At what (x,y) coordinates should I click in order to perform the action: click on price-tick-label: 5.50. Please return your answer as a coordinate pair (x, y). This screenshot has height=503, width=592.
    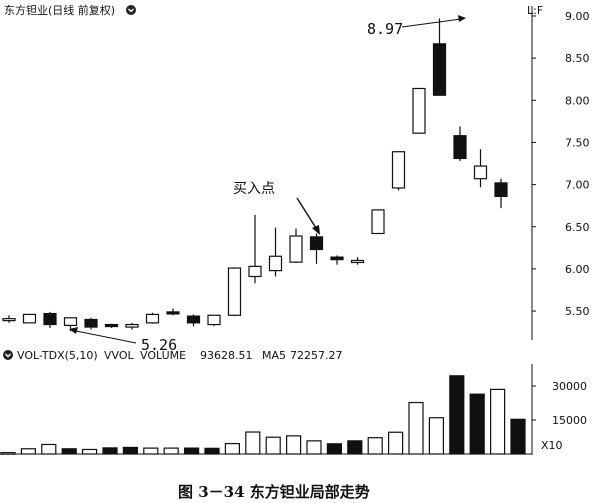
    Looking at the image, I should click on (577, 311).